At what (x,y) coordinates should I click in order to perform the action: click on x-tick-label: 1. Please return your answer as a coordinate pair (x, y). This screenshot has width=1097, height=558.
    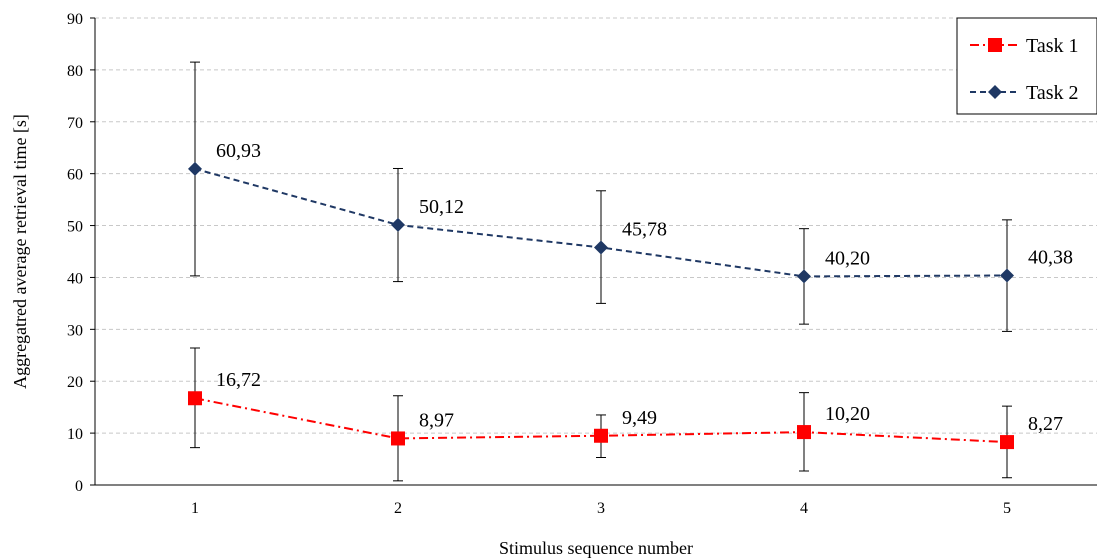
    Looking at the image, I should click on (195, 508).